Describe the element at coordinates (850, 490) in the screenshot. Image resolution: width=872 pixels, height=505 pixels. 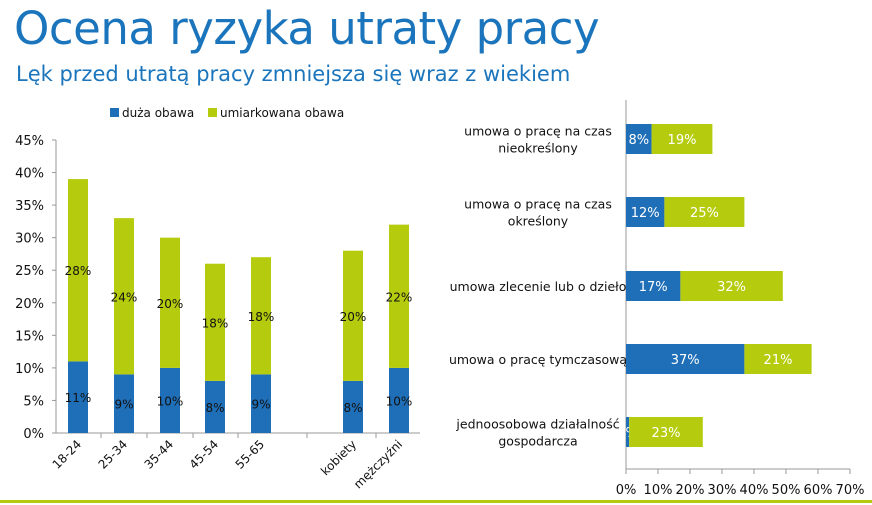
I see `x-tick-label: 70%` at that location.